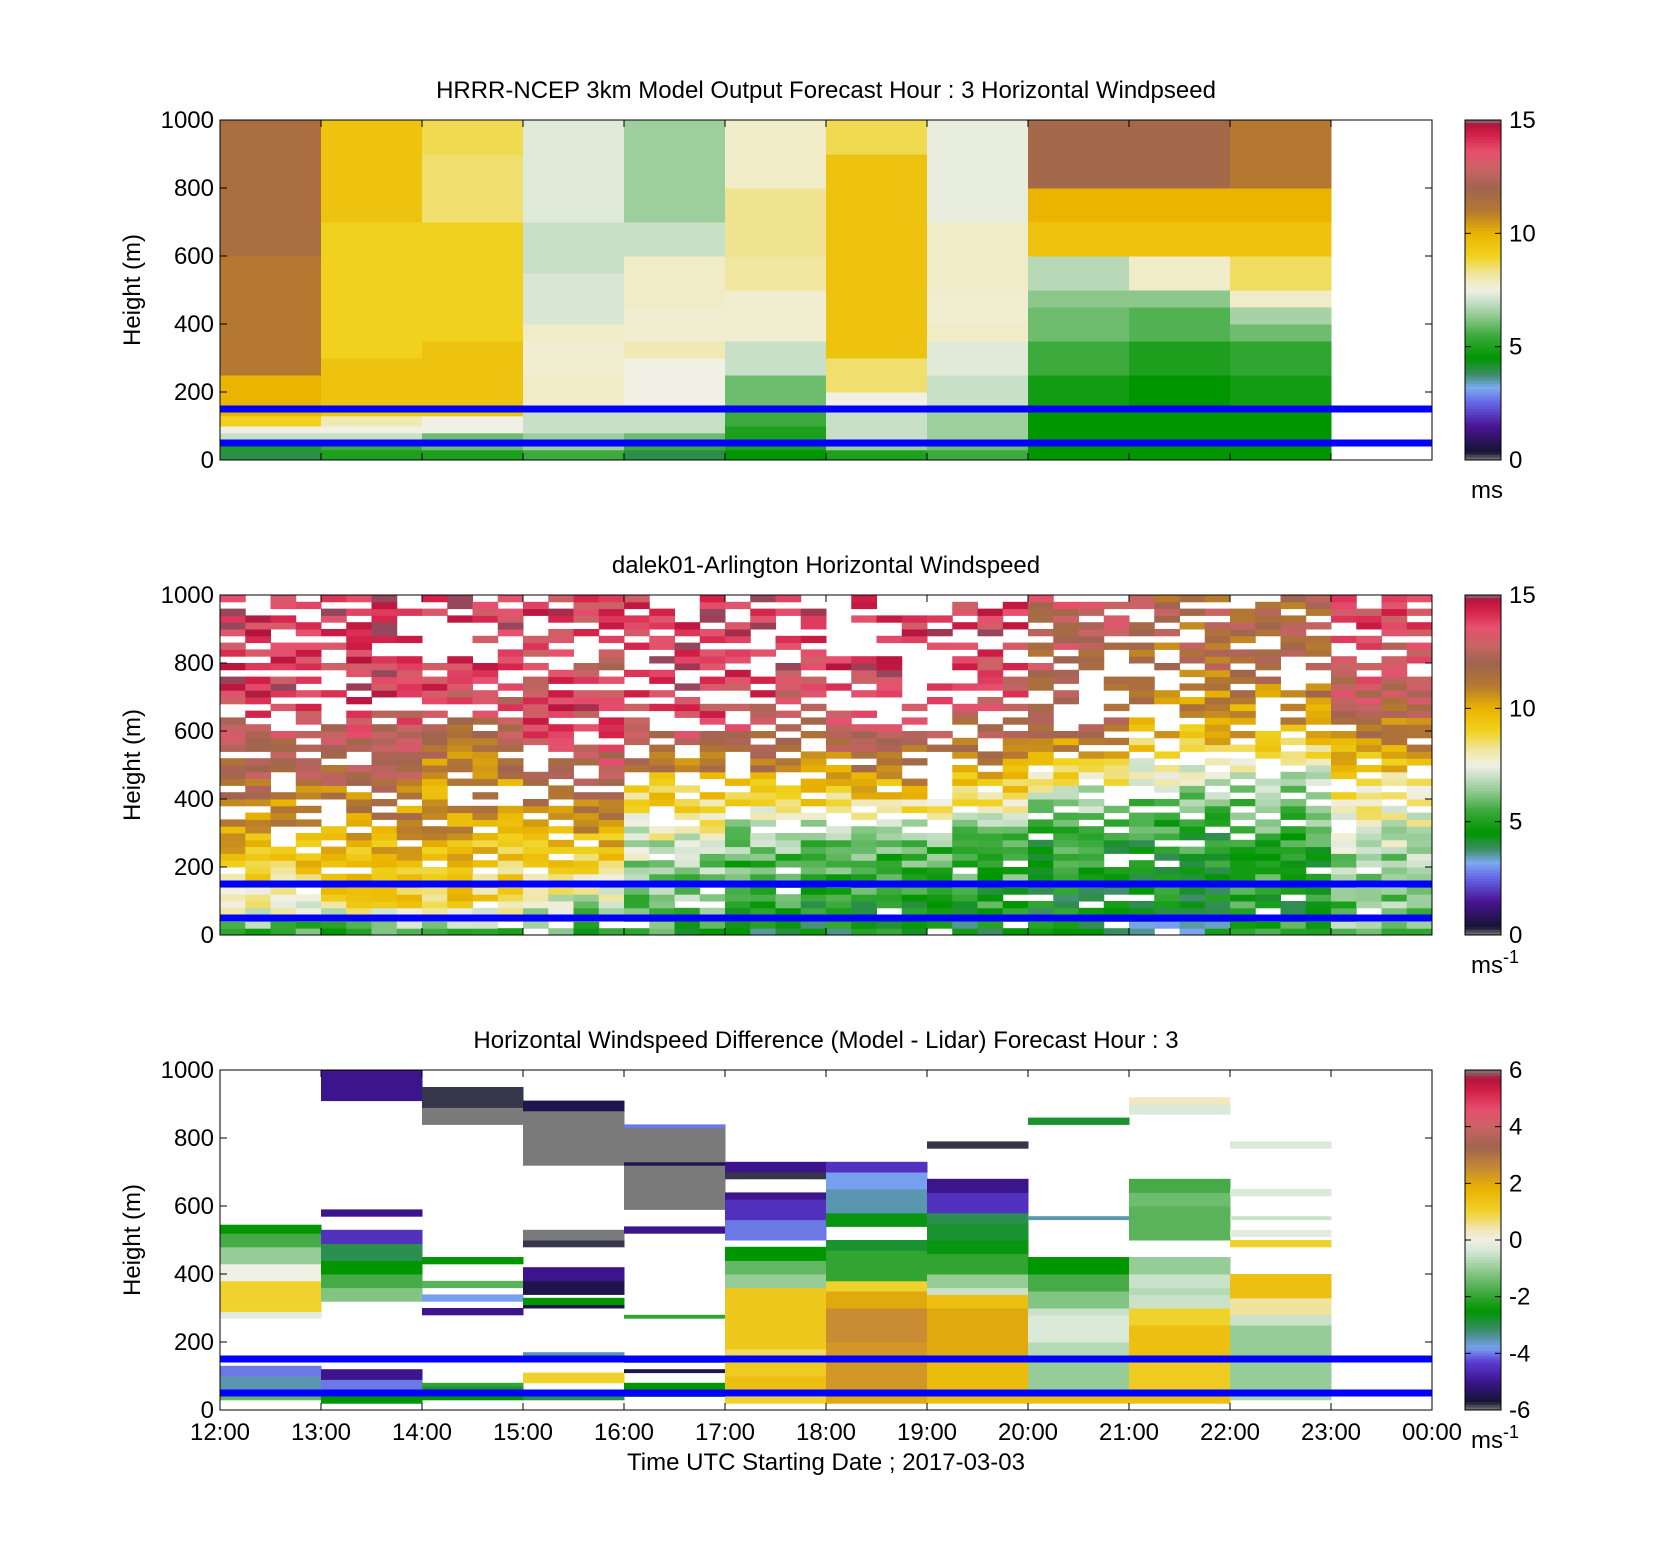 Image resolution: width=1680 pixels, height=1561 pixels. I want to click on y-tick-label: 0, so click(207, 1410).